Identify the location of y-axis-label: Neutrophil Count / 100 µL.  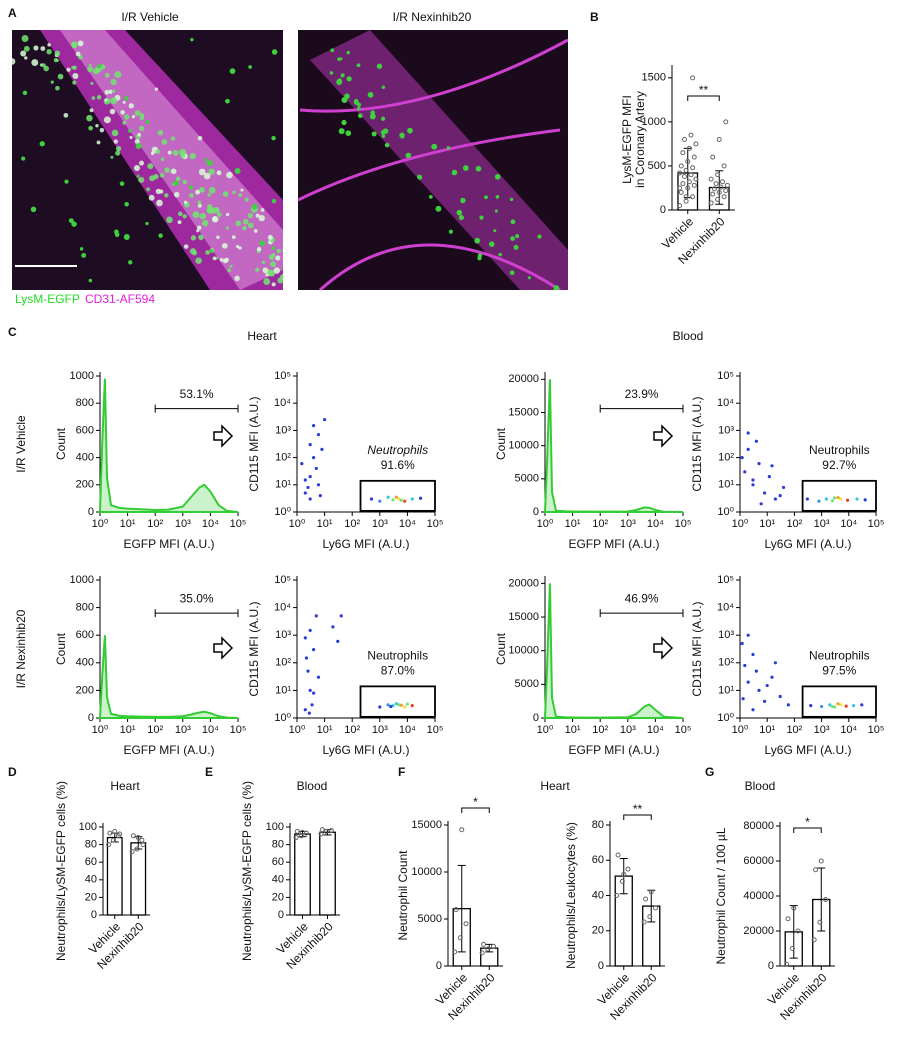
(721, 895).